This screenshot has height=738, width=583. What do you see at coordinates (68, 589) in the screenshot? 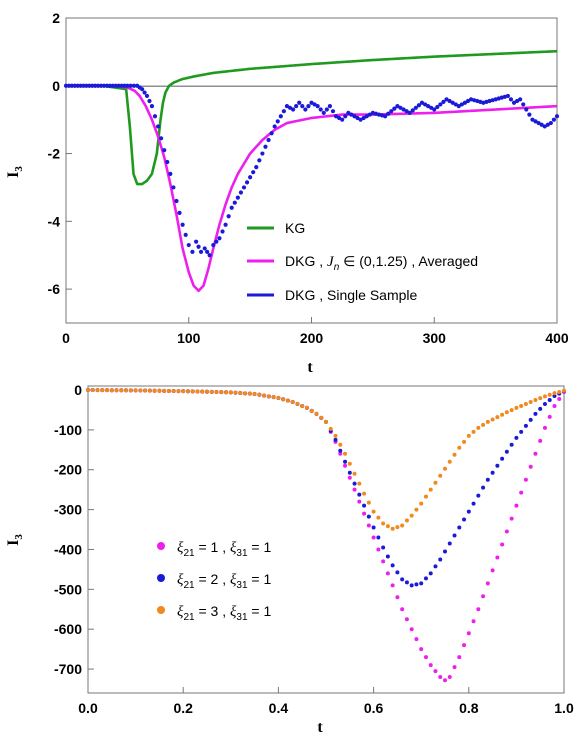
I see `bottom-y-tick-label: -500` at bounding box center [68, 589].